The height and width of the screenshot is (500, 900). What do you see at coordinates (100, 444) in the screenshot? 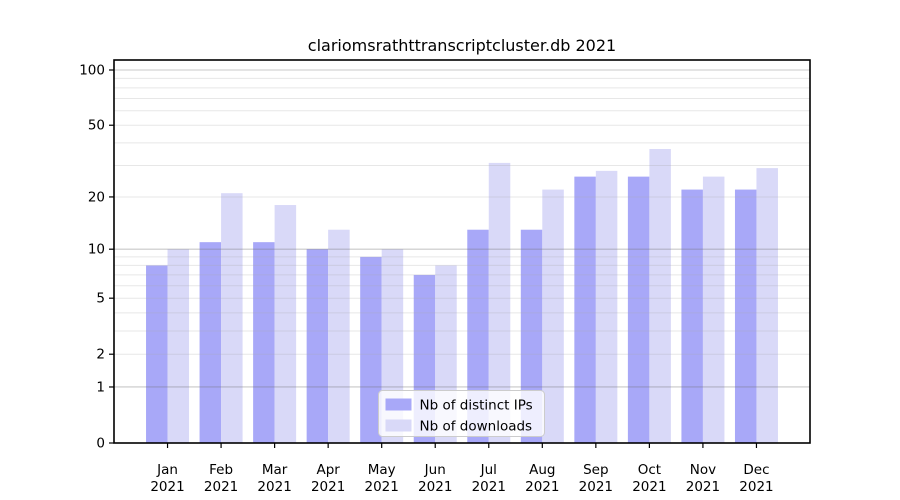
I see `y-axis-tick-label: 0` at bounding box center [100, 444].